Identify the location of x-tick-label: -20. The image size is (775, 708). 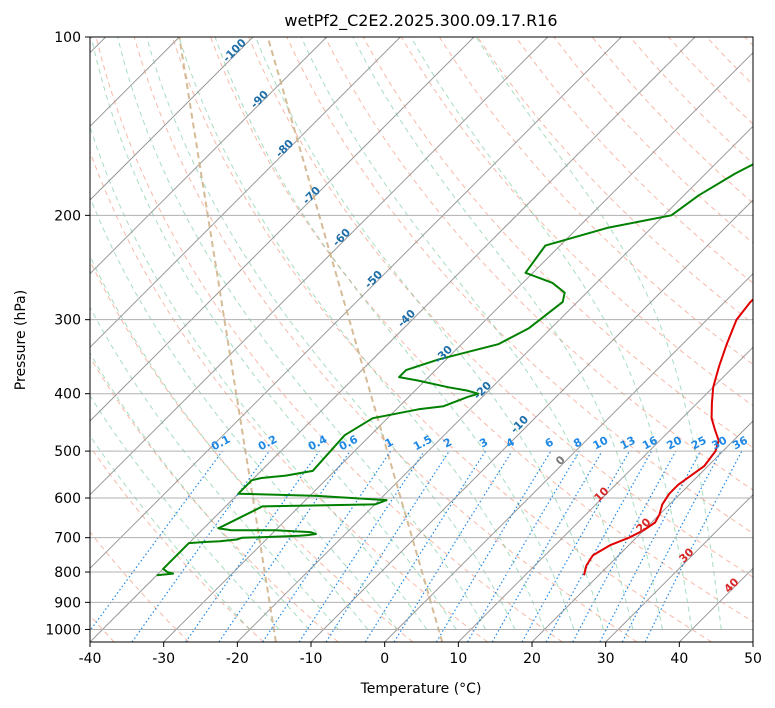
(237, 659).